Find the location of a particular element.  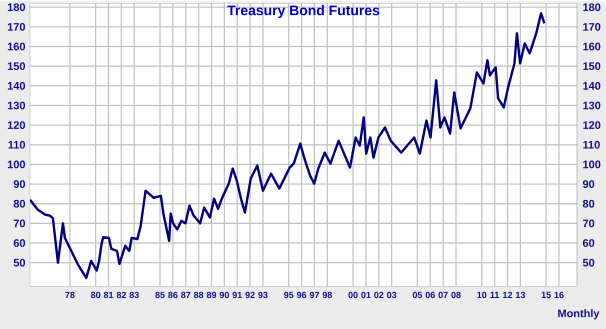

y2-tick-label: 150 is located at coordinates (591, 66).